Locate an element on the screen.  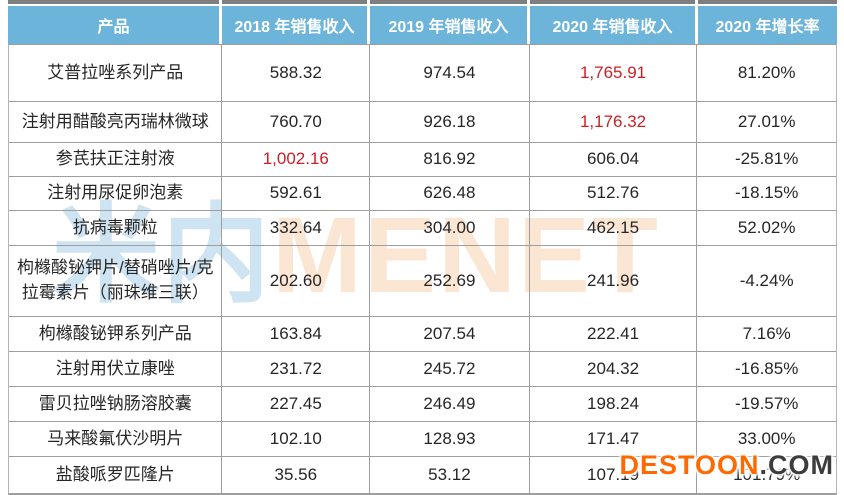
value-cell: 926.18 is located at coordinates (450, 122).